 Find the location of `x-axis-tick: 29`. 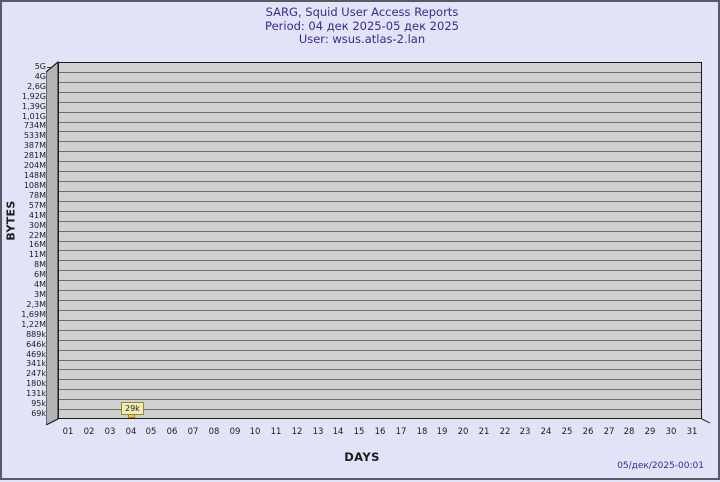

x-axis-tick: 29 is located at coordinates (650, 432).